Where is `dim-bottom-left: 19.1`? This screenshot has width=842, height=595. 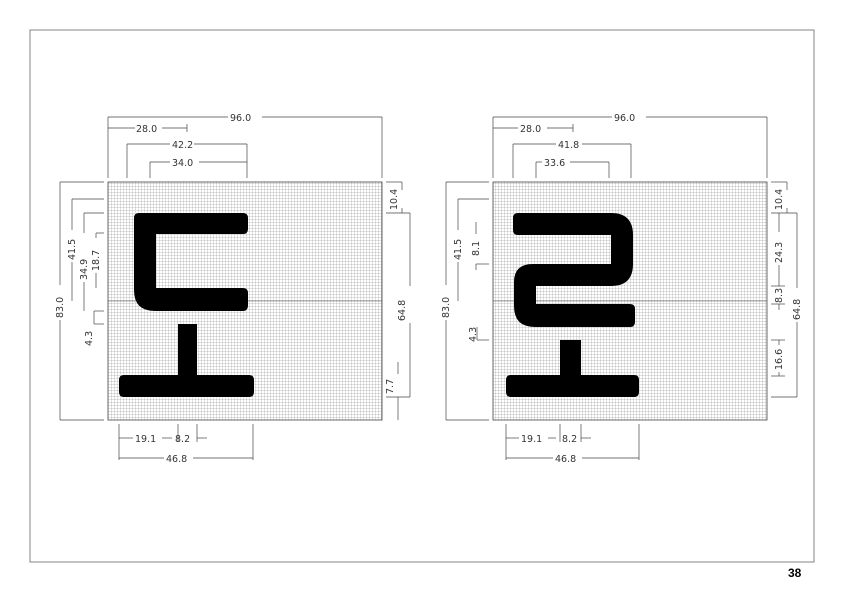 dim-bottom-left: 19.1 is located at coordinates (145, 439).